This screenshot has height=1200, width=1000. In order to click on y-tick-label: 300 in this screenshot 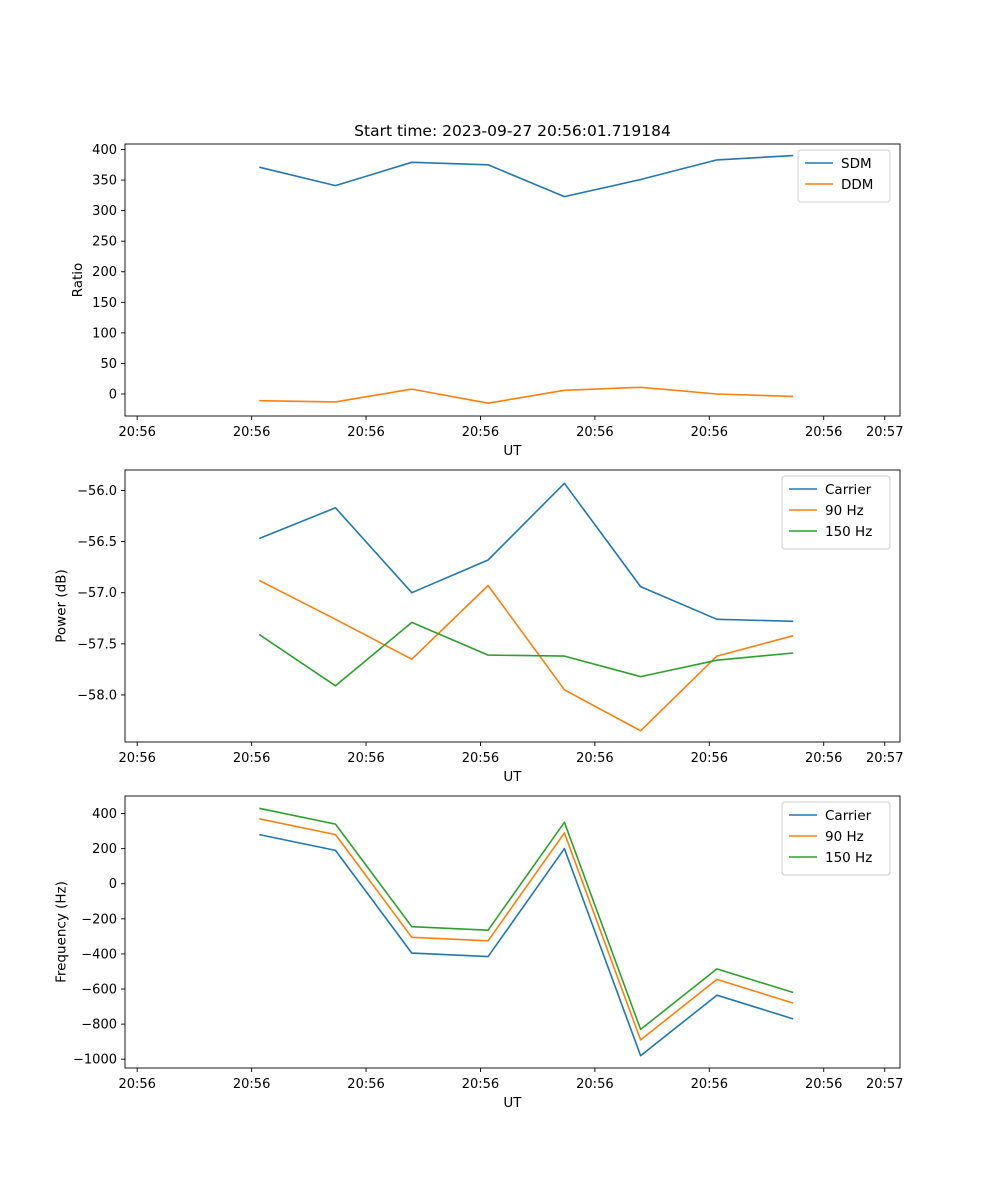, I will do `click(104, 211)`.